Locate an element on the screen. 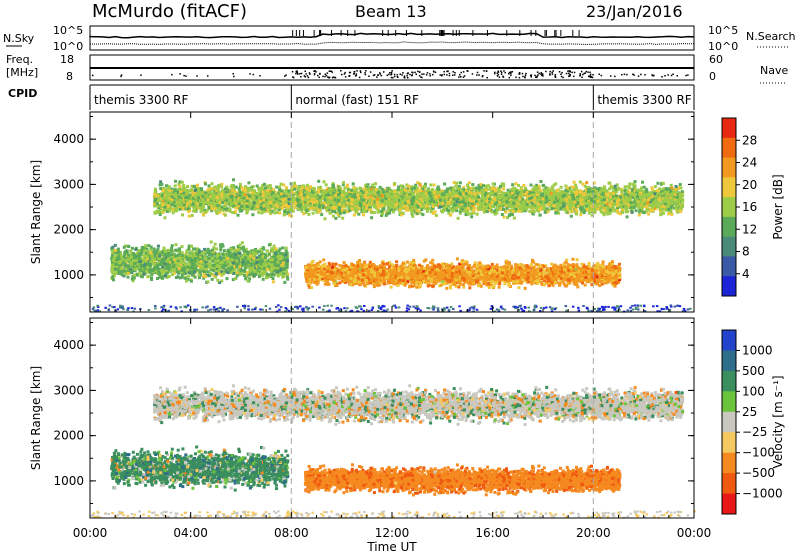 This screenshot has height=554, width=800. date-title: 23/Jan/2016 is located at coordinates (634, 11).